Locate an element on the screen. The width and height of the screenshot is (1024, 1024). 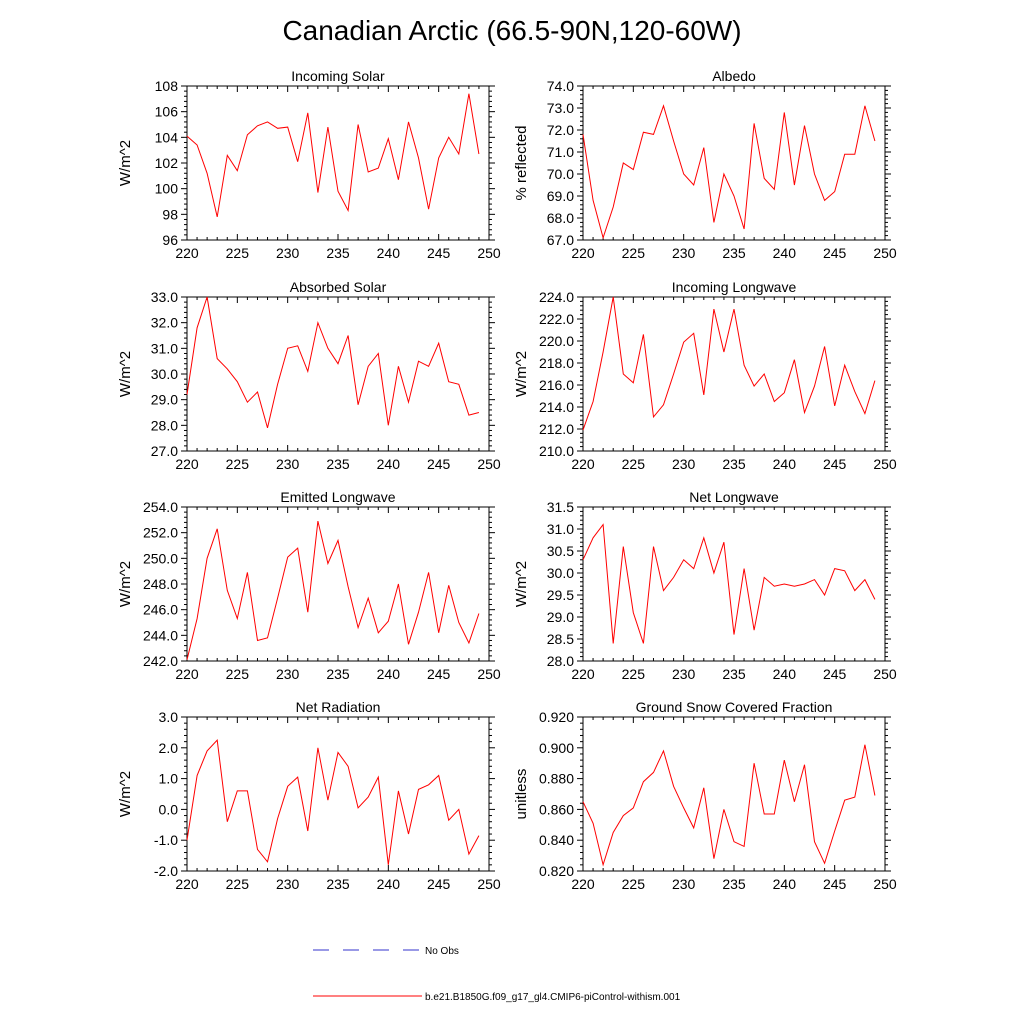
y-tick-label: 98 is located at coordinates (170, 214).